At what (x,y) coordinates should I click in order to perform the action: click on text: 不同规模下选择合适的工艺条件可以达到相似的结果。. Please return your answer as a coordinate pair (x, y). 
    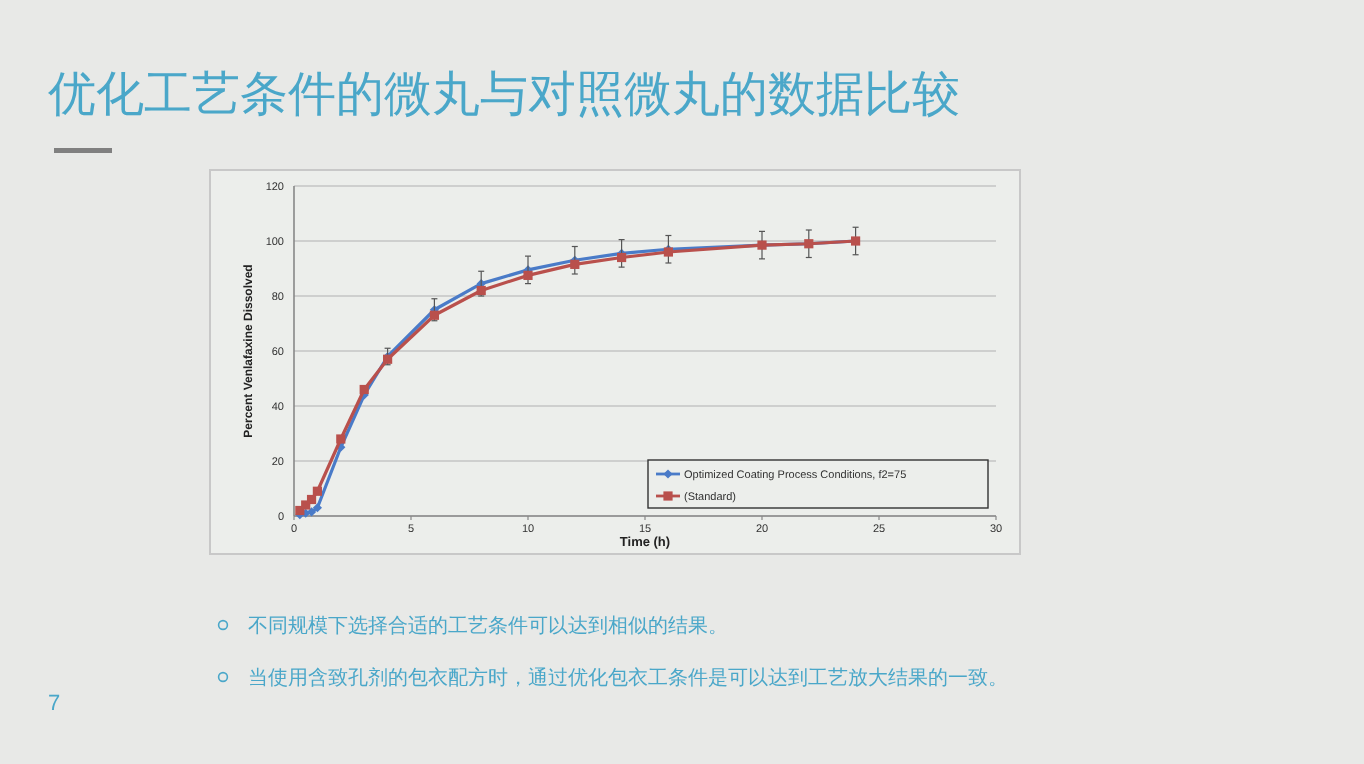
    Looking at the image, I should click on (488, 626).